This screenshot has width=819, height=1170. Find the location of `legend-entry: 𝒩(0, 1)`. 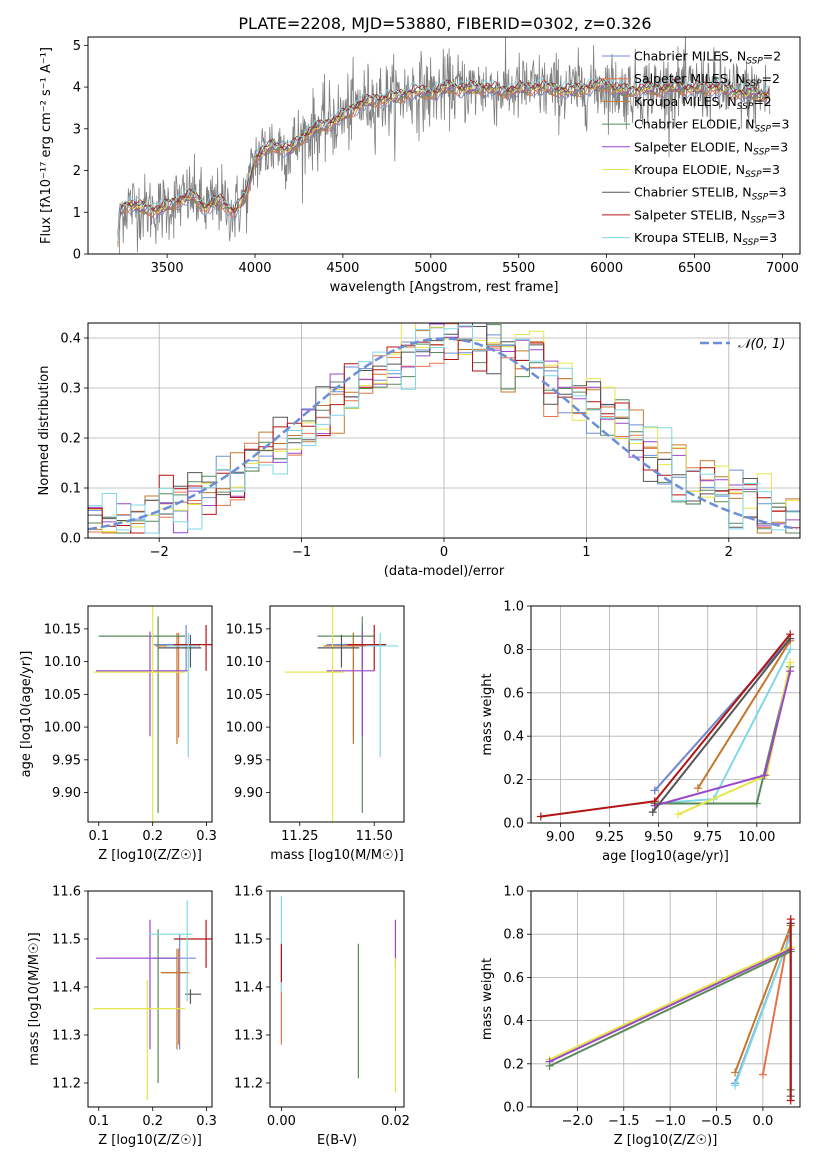

legend-entry: 𝒩(0, 1) is located at coordinates (761, 344).